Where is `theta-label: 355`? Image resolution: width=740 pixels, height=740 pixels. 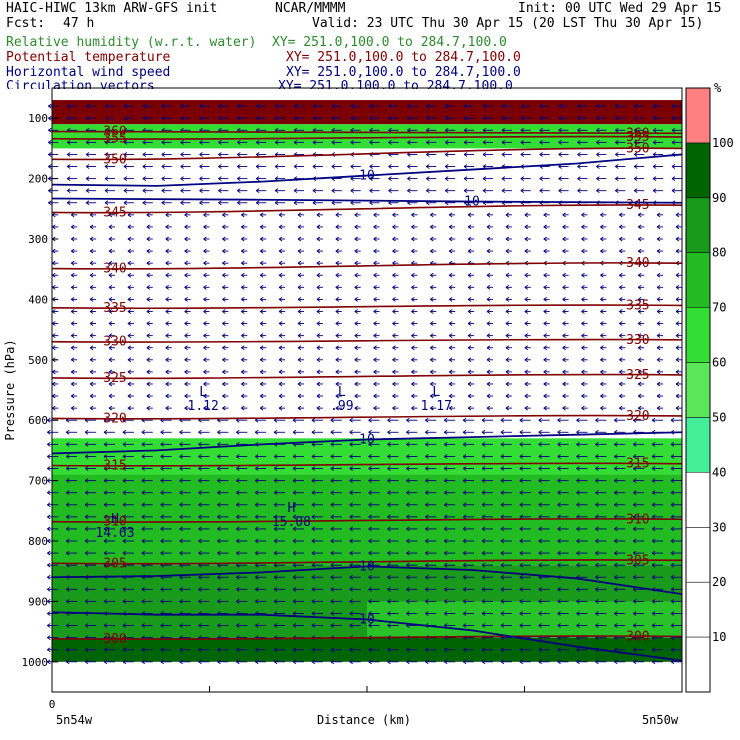 theta-label: 355 is located at coordinates (637, 137).